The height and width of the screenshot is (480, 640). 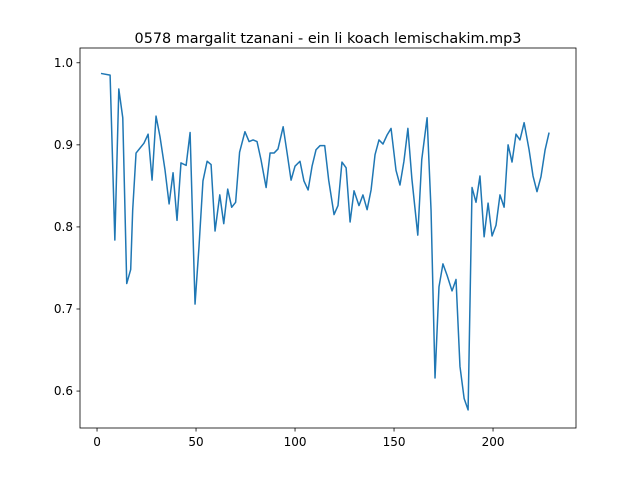 What do you see at coordinates (63, 391) in the screenshot?
I see `y-tick-label: 0.6` at bounding box center [63, 391].